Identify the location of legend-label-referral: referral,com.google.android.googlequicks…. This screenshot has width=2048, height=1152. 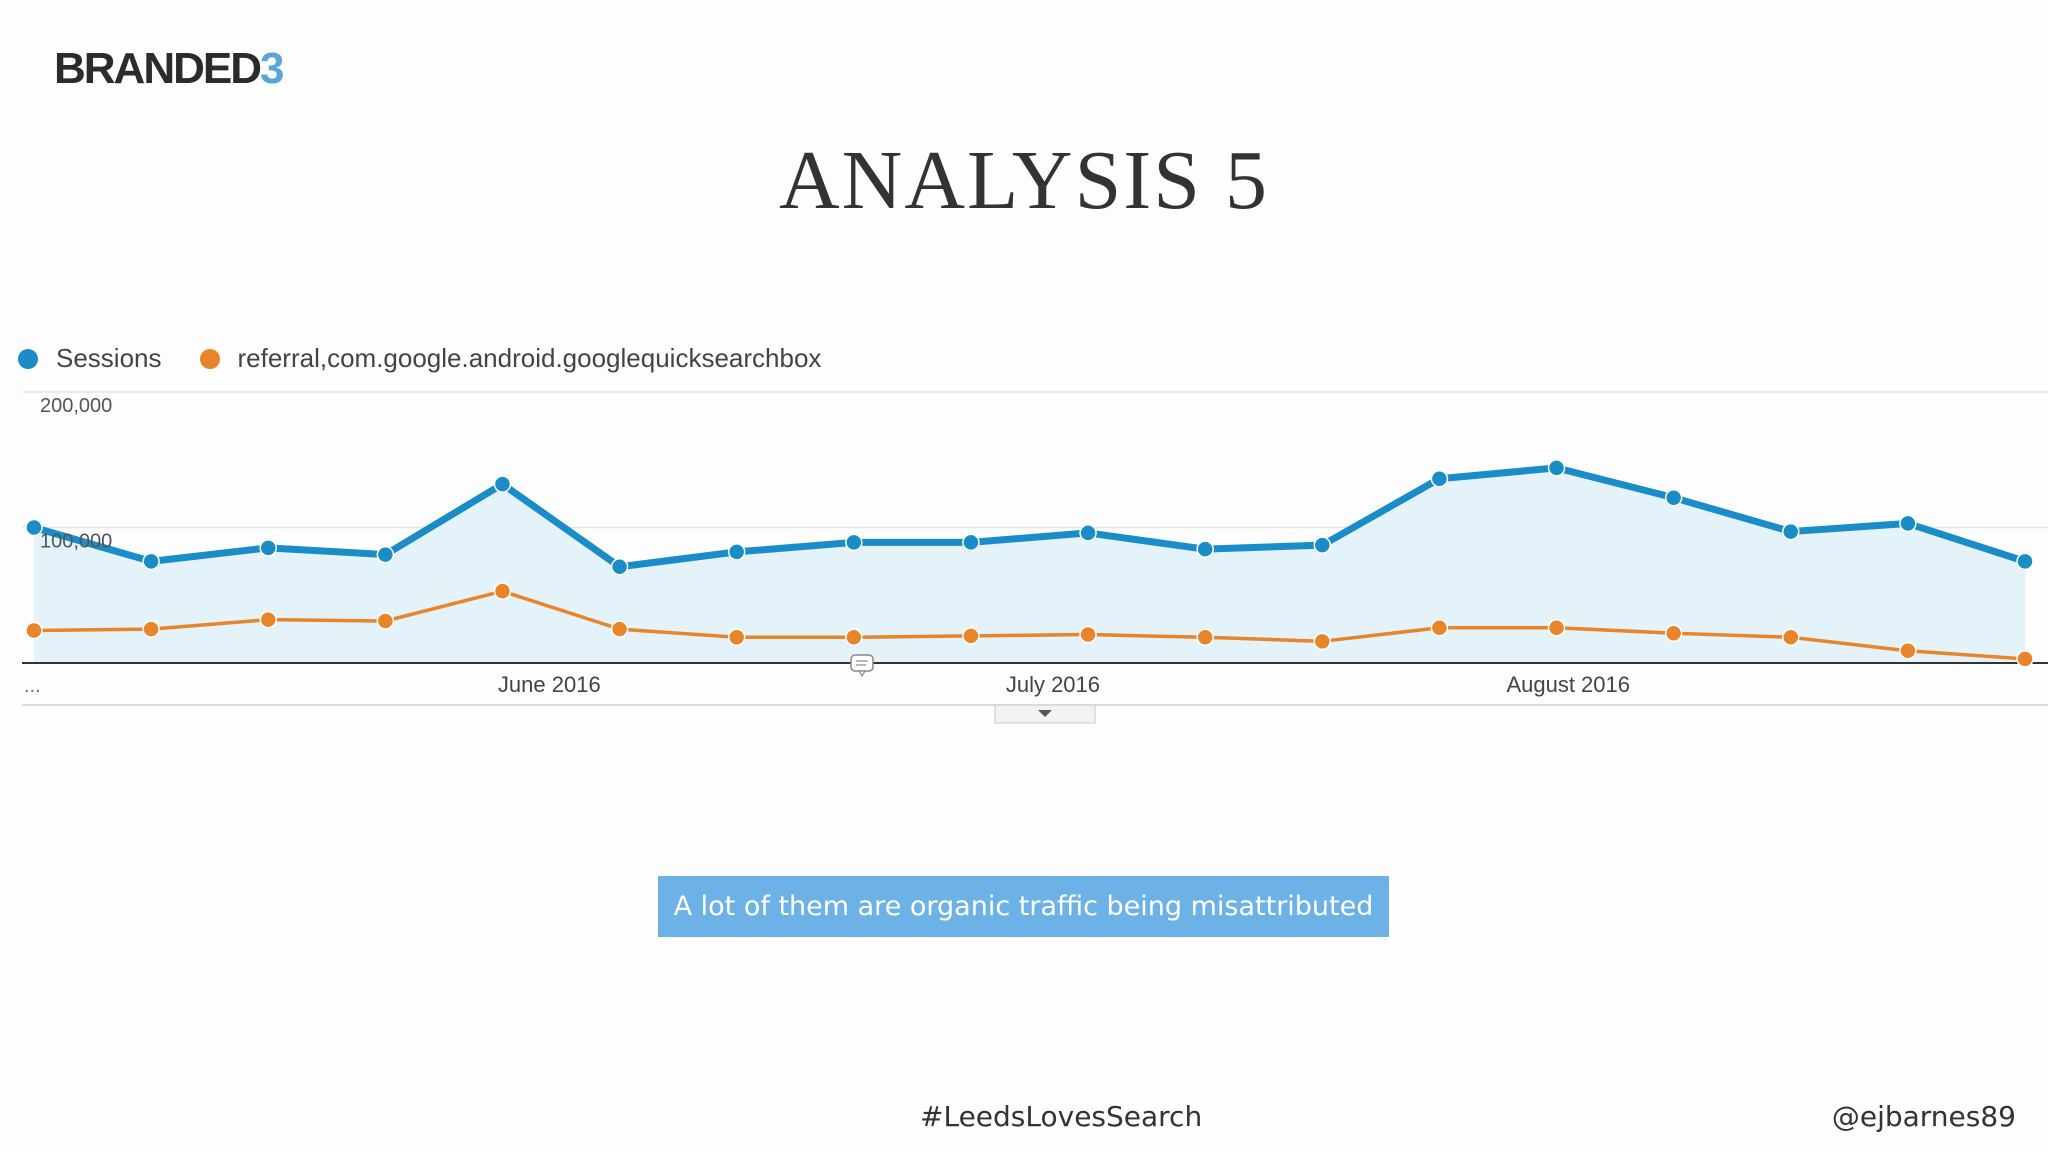
(529, 358).